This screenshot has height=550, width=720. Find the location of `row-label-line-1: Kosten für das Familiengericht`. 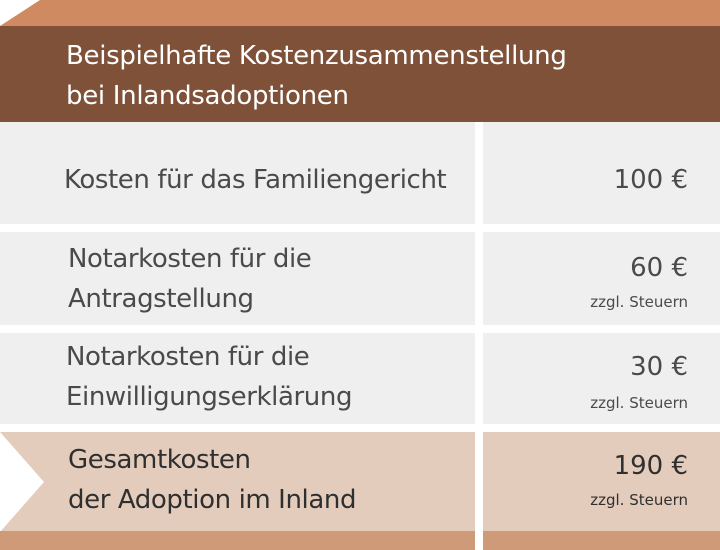

row-label-line-1: Kosten für das Familiengericht is located at coordinates (255, 180).